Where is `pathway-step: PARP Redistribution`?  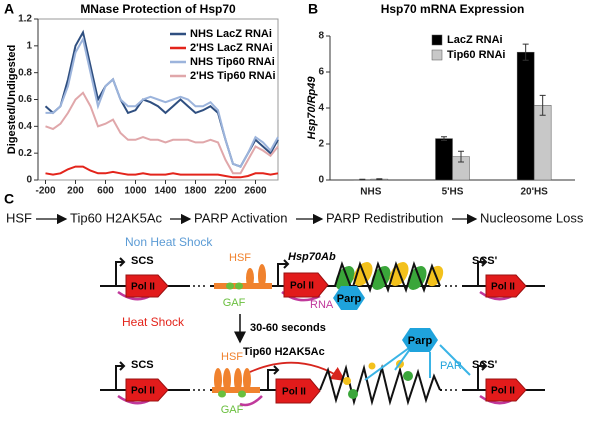
pathway-step: PARP Redistribution is located at coordinates (384, 217).